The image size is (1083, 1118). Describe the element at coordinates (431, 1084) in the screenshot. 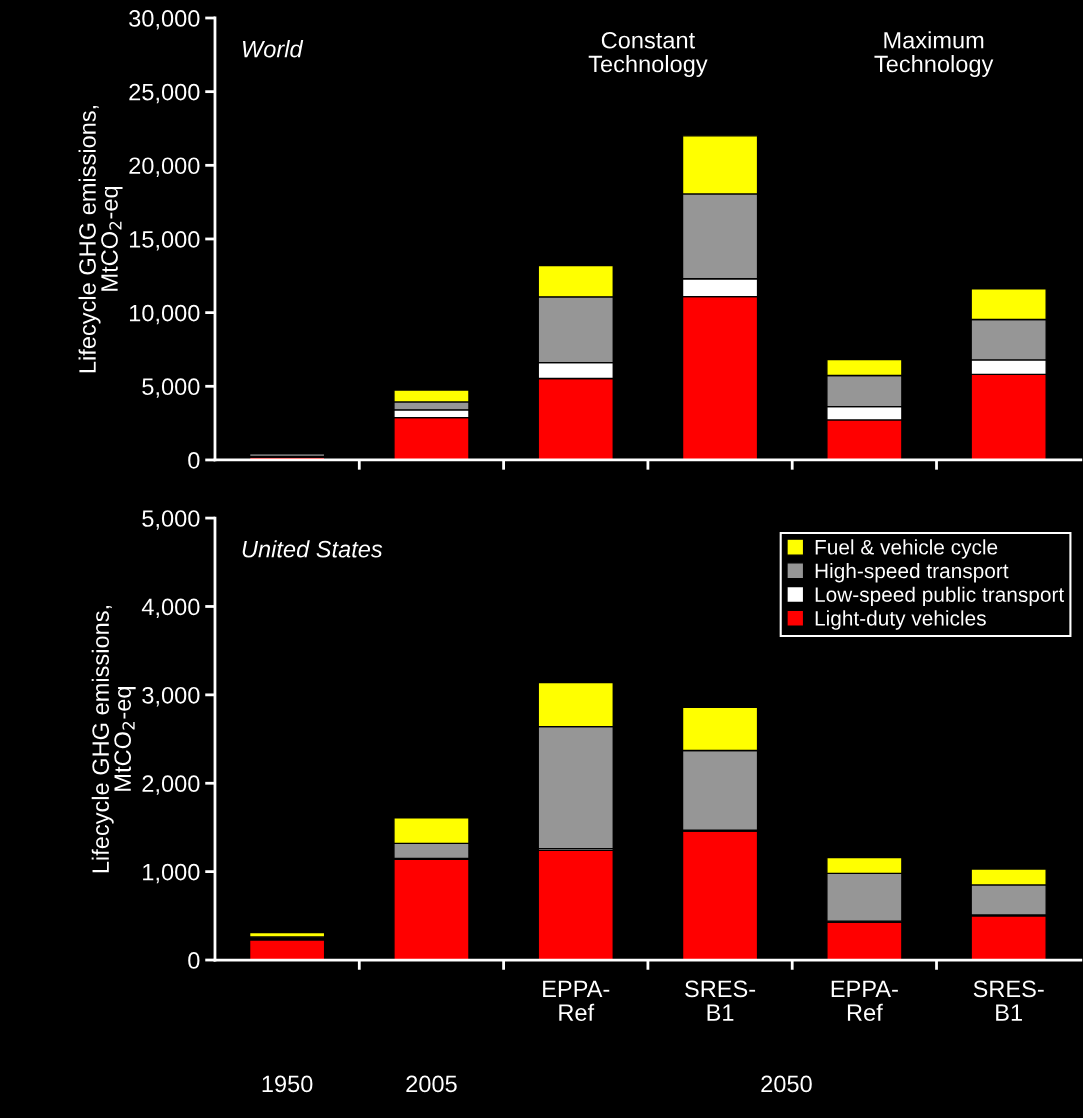

I see `text: 2005` at that location.